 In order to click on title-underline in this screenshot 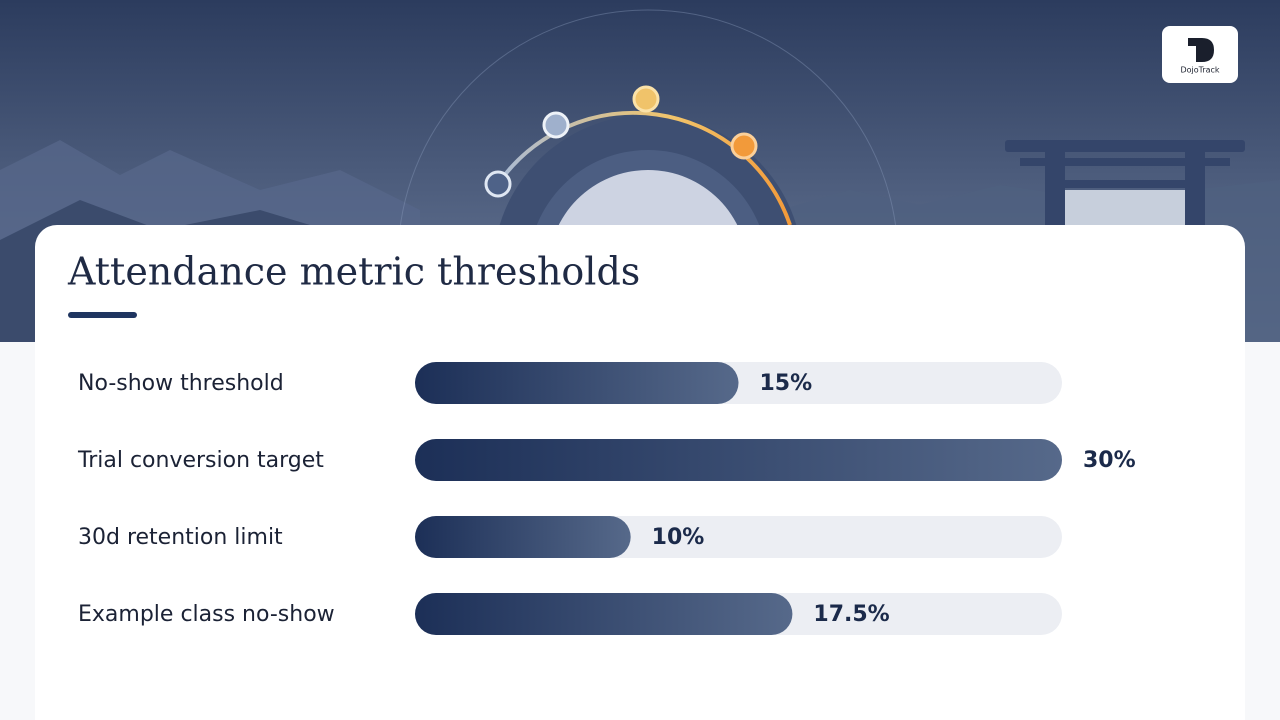, I will do `click(102, 315)`.